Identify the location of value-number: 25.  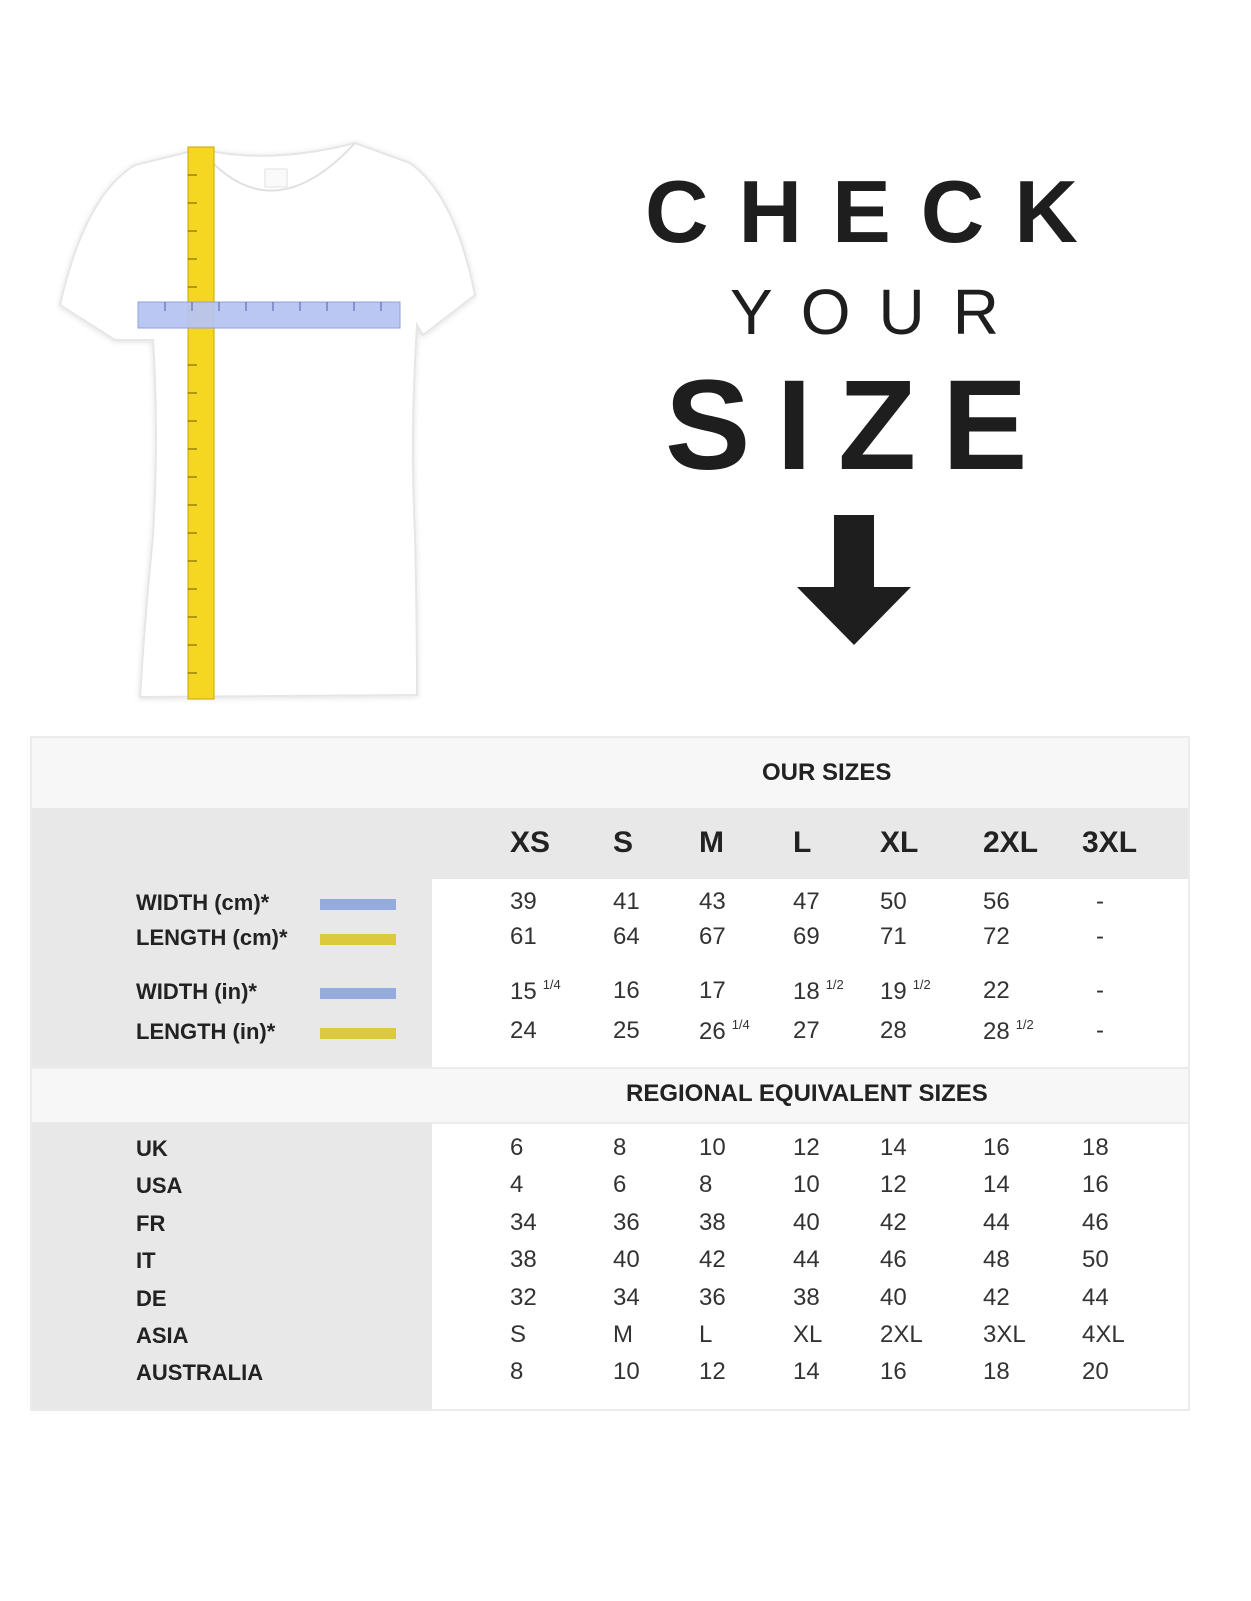
(626, 1030).